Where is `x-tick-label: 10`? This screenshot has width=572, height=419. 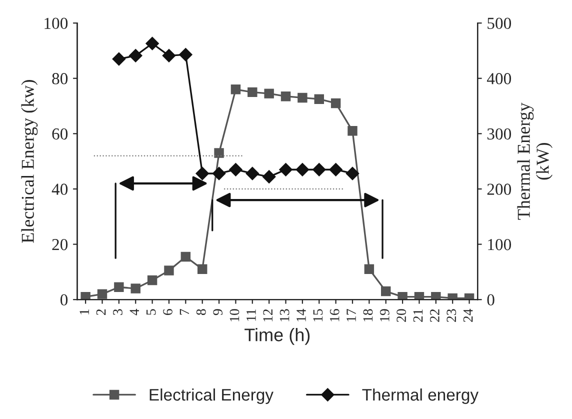
x-tick-label: 10 is located at coordinates (235, 315).